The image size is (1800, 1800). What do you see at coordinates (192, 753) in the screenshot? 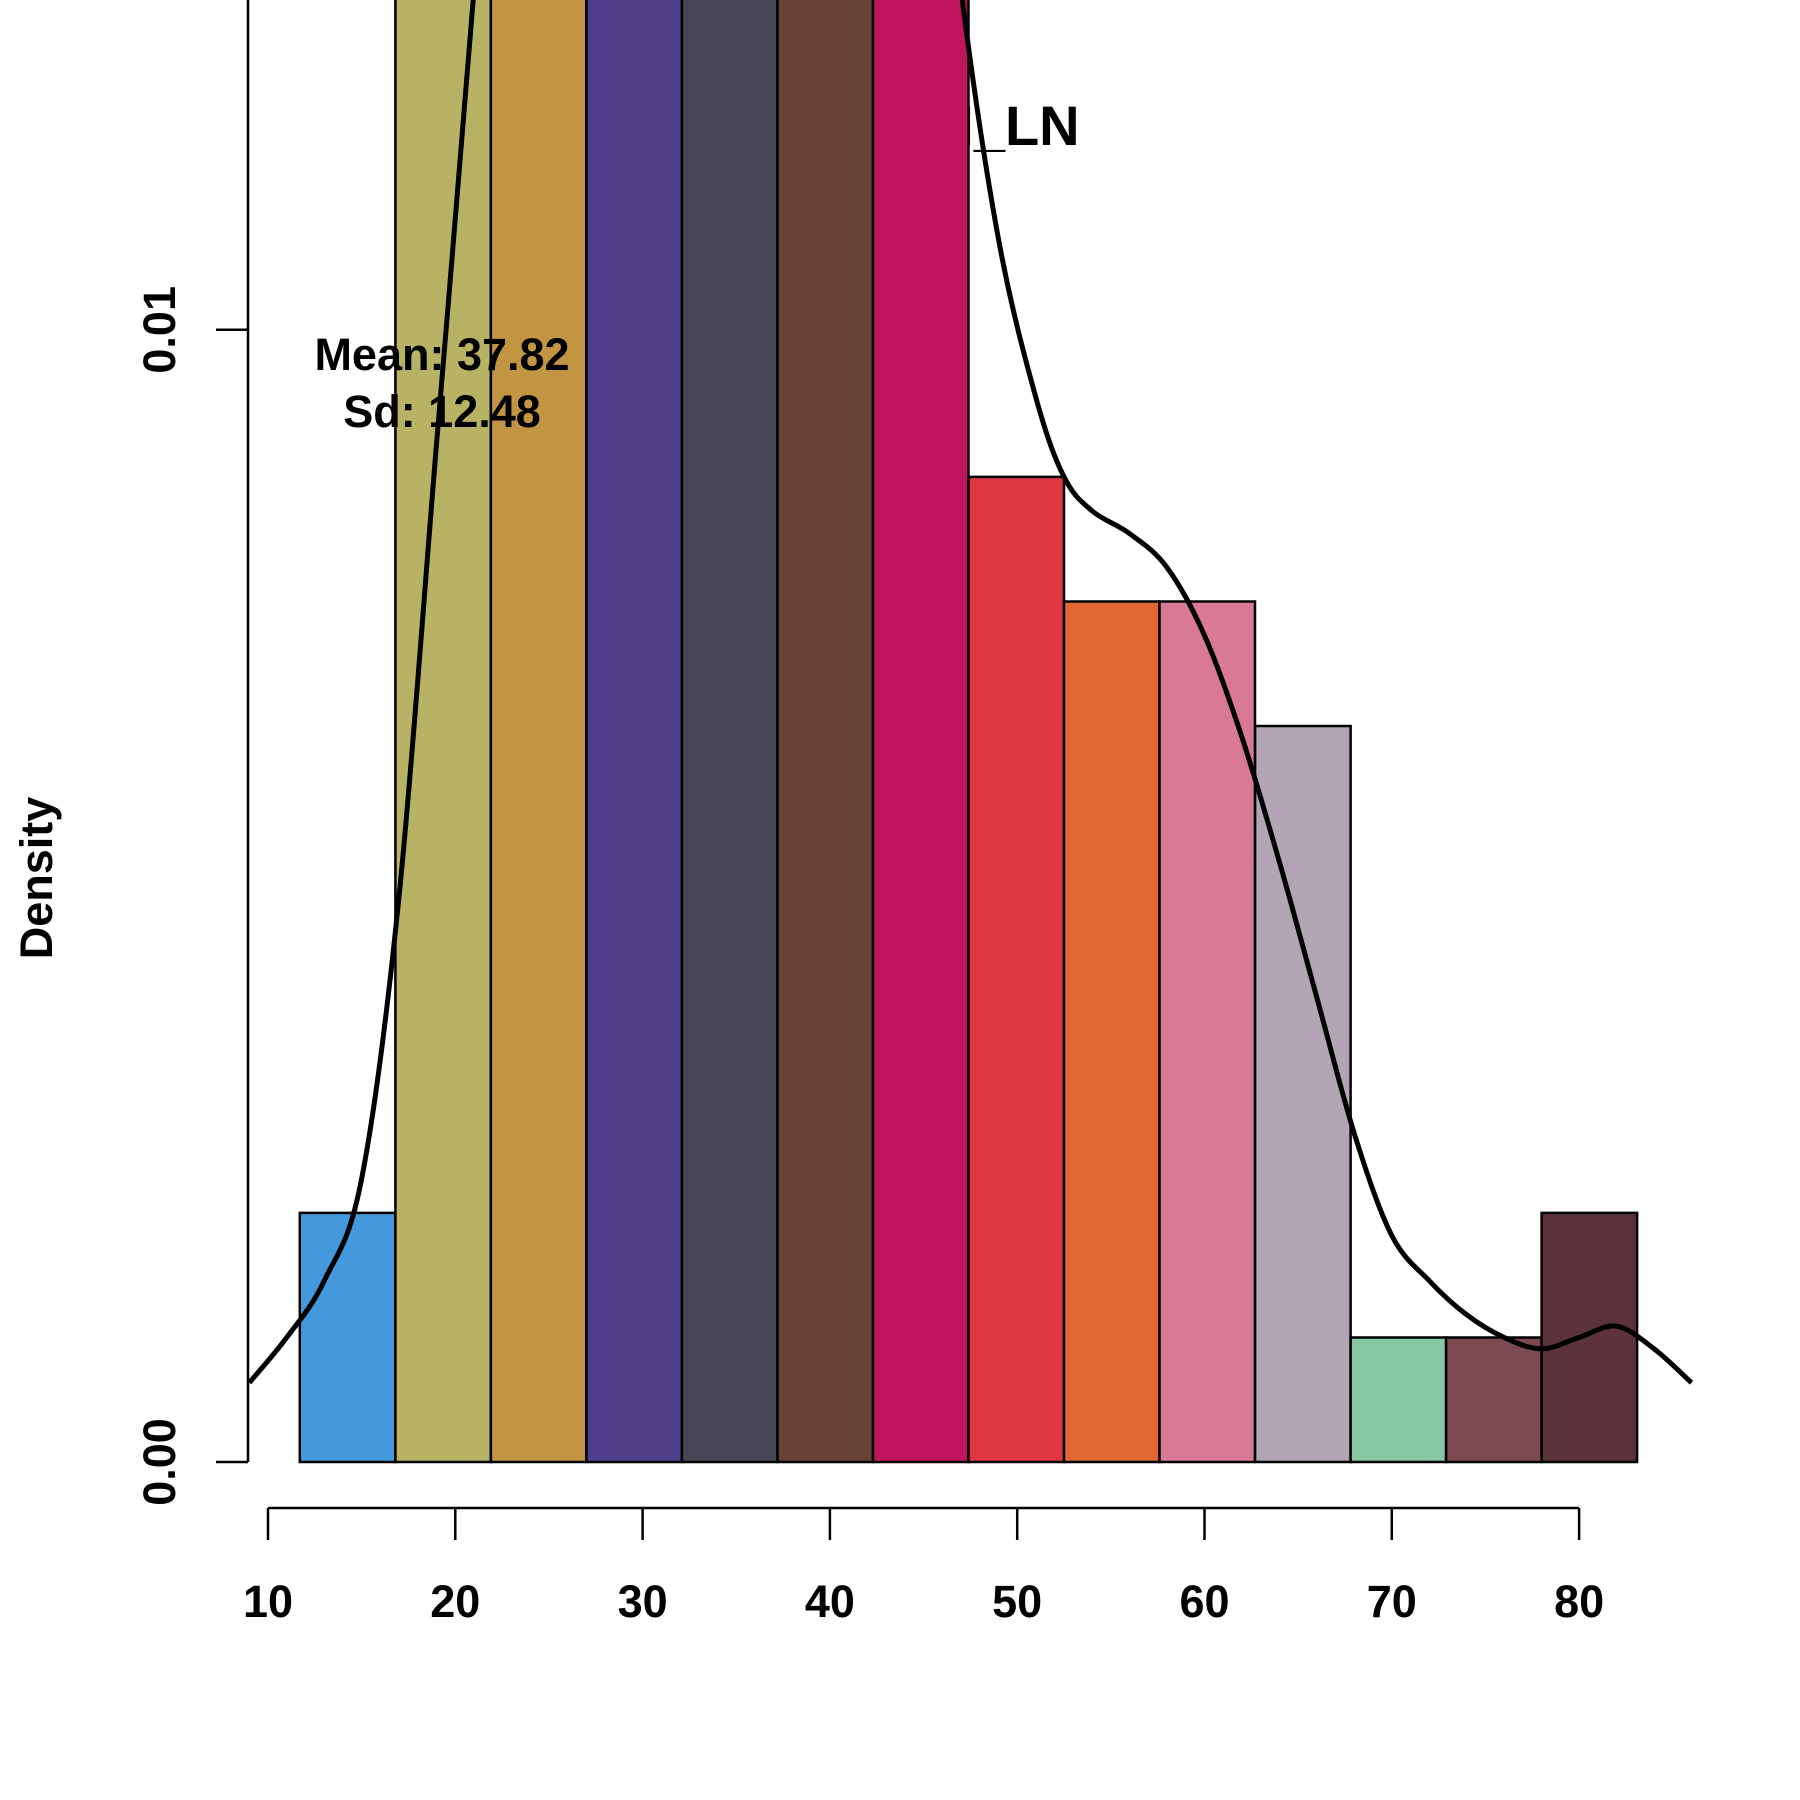
I see `y-axis: 0.000.010.020.030.04` at bounding box center [192, 753].